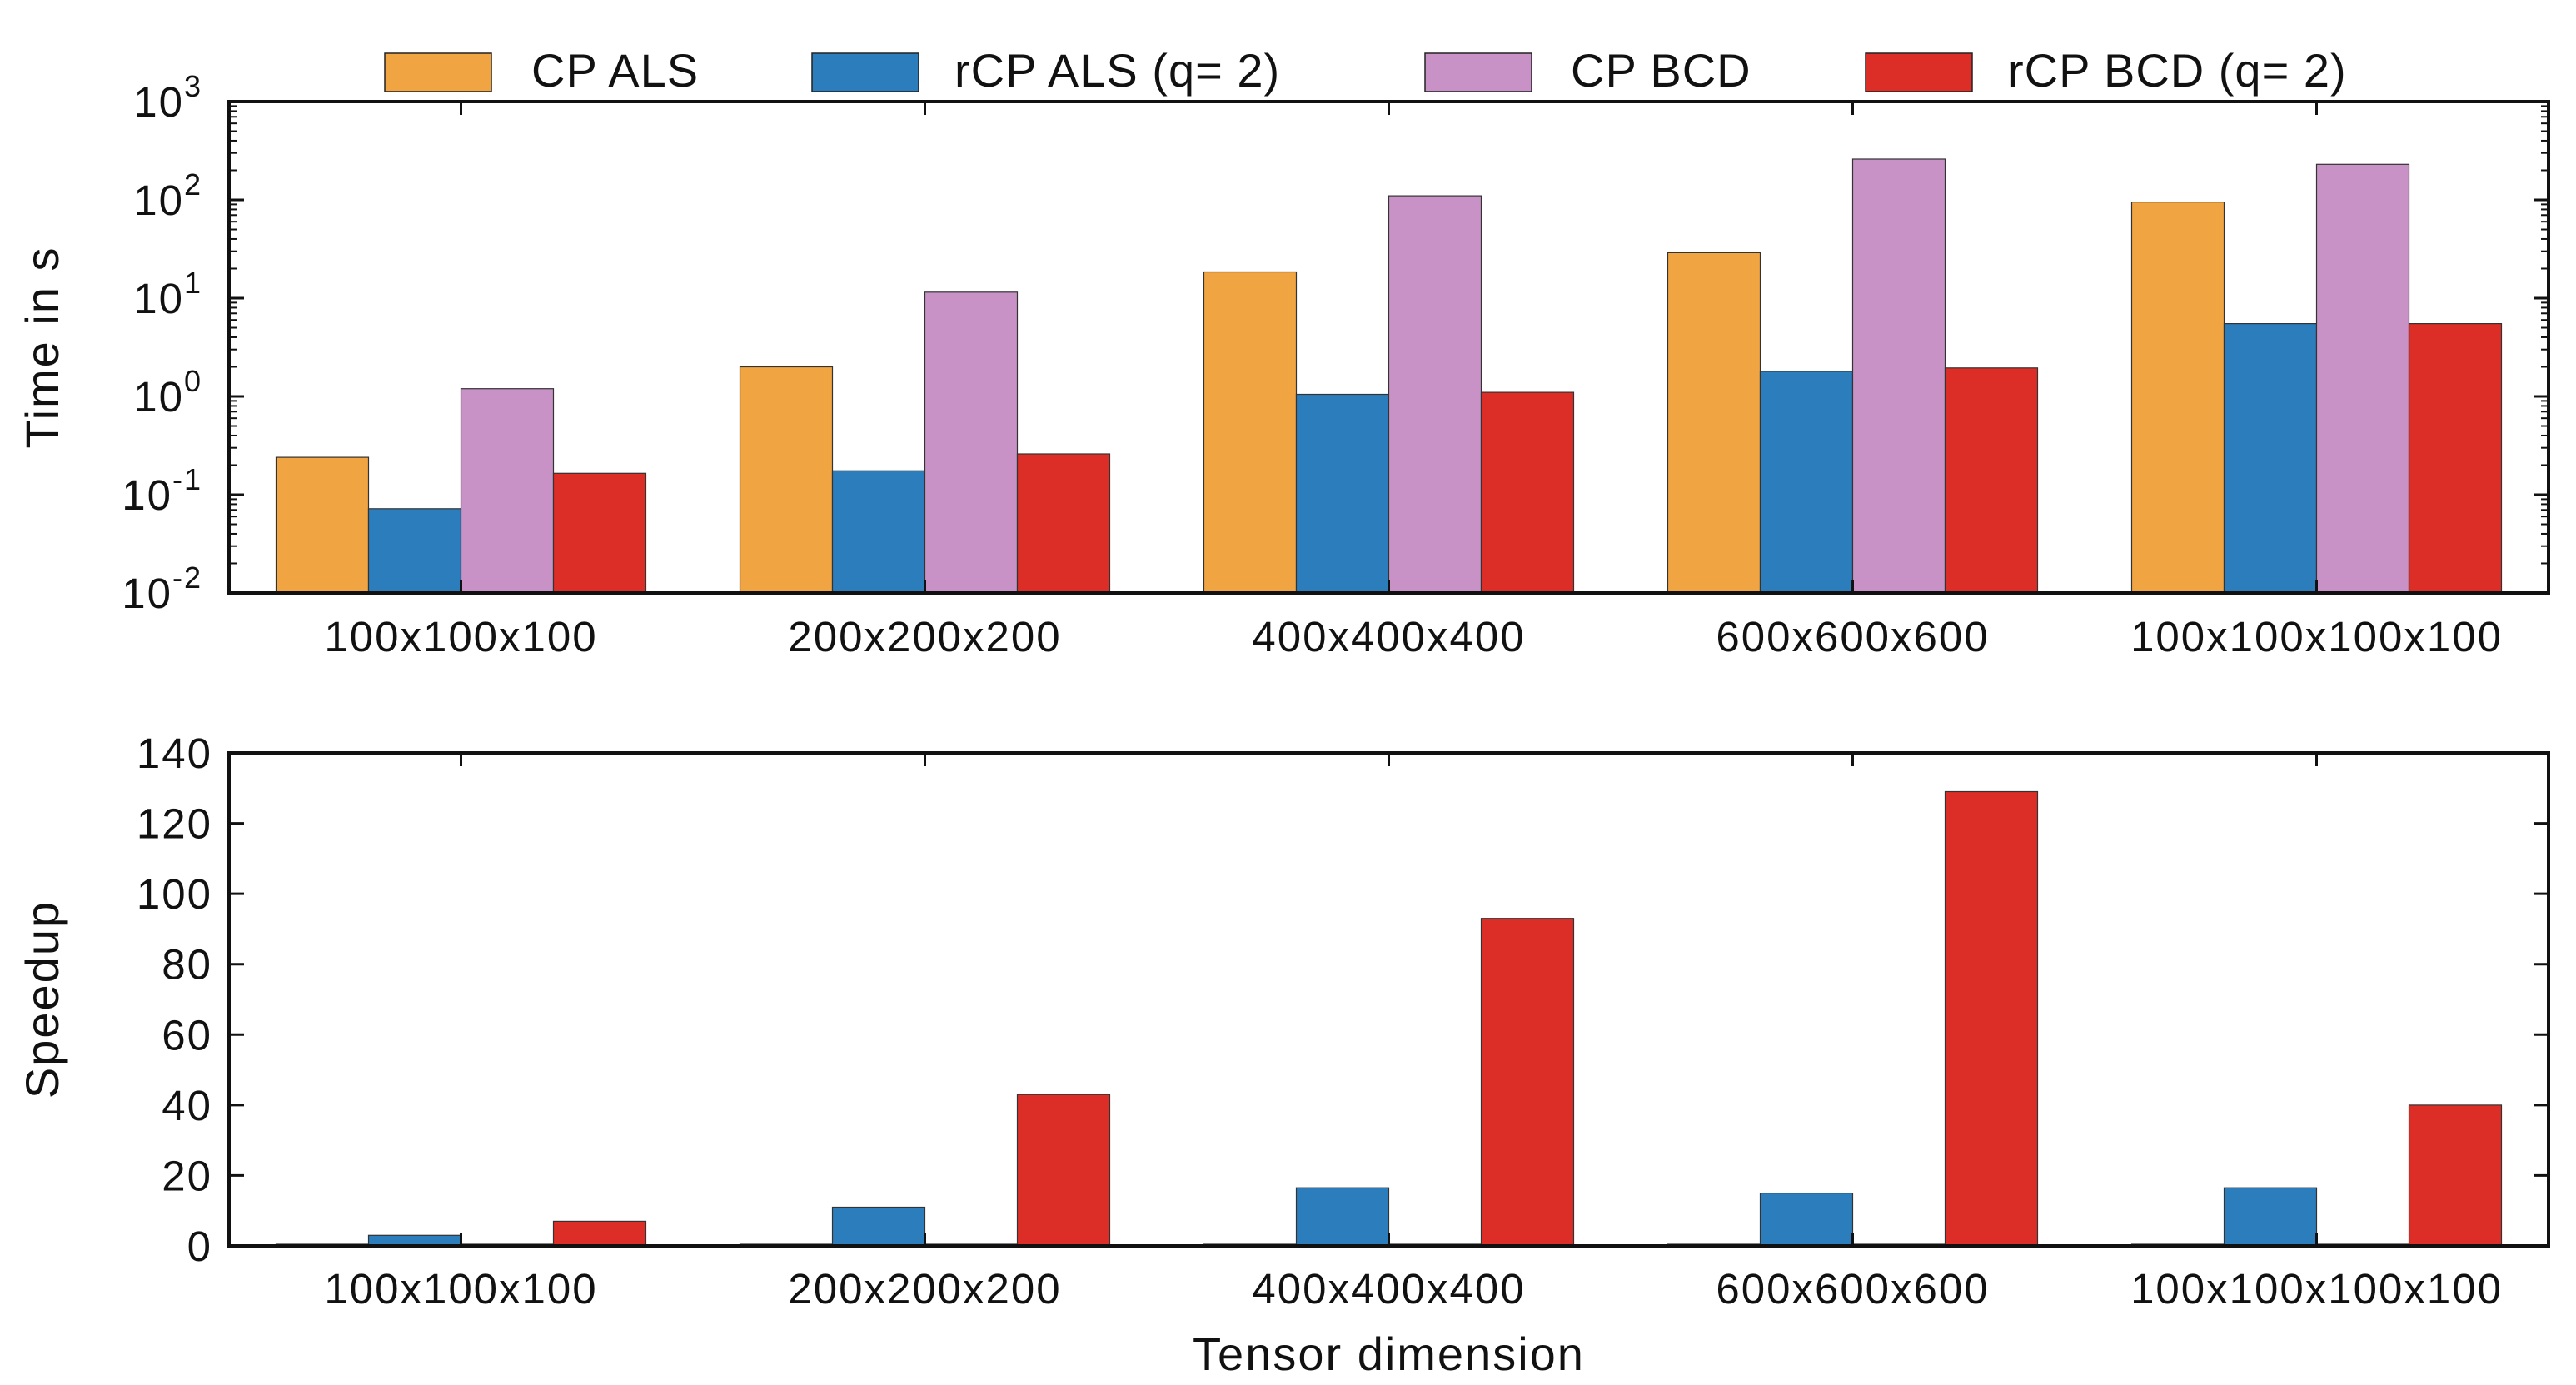 This screenshot has height=1385, width=2576. I want to click on speedup-ytick-label: 20, so click(187, 1175).